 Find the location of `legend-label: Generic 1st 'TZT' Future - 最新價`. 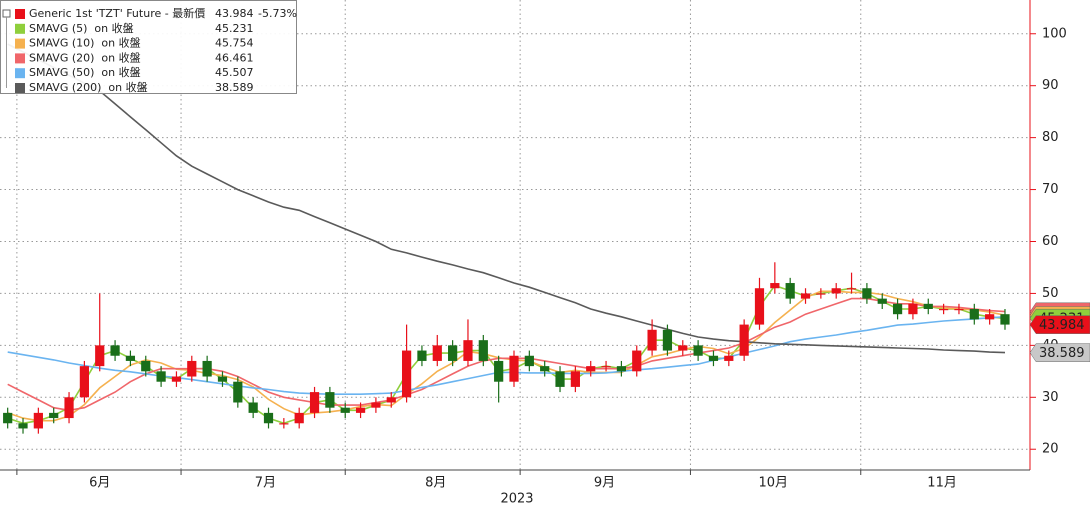

legend-label: Generic 1st 'TZT' Future - 最新價 is located at coordinates (117, 13).